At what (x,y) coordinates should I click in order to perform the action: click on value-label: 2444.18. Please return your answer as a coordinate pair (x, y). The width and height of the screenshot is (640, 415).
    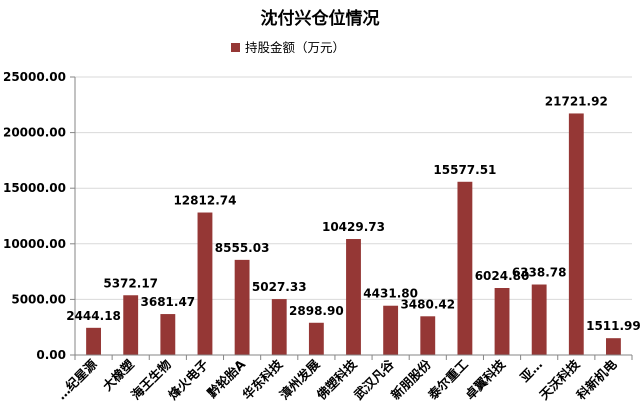
    Looking at the image, I should click on (93, 316).